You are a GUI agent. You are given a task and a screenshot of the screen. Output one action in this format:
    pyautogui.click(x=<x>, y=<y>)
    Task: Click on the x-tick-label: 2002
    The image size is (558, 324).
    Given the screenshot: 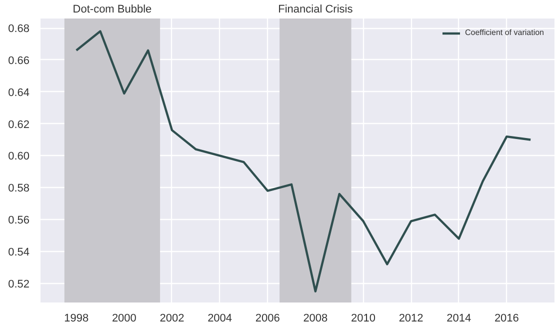 What is the action you would take?
    pyautogui.click(x=172, y=318)
    